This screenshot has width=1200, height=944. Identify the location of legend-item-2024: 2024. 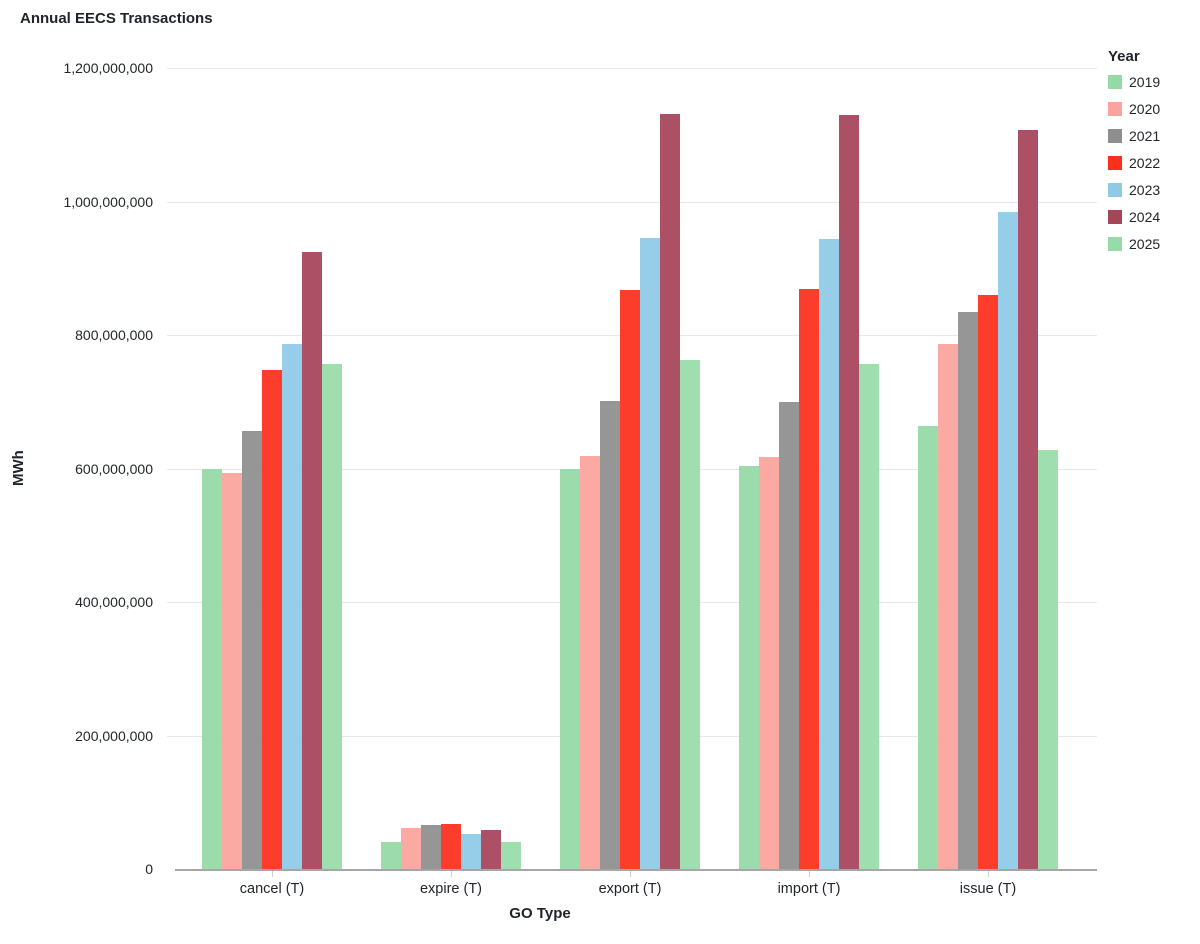
(1134, 217).